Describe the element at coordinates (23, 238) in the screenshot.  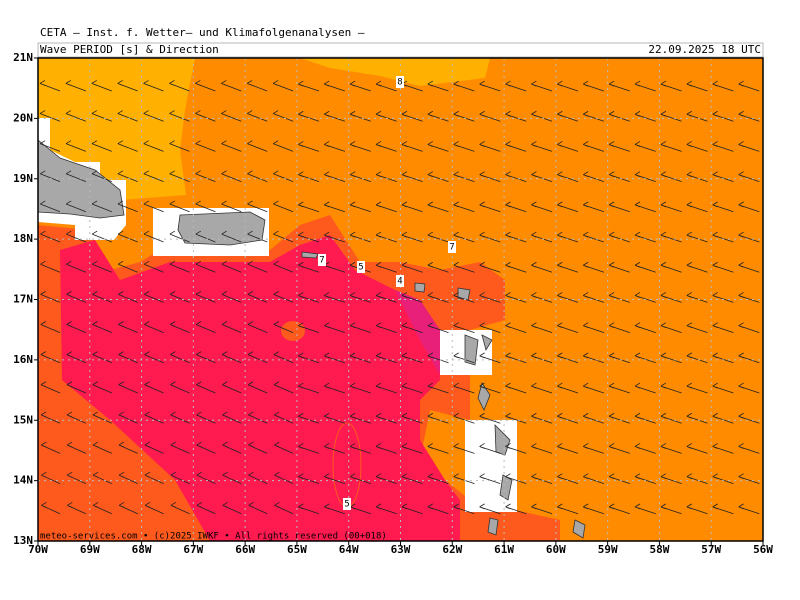
I see `lat-label: 18N` at that location.